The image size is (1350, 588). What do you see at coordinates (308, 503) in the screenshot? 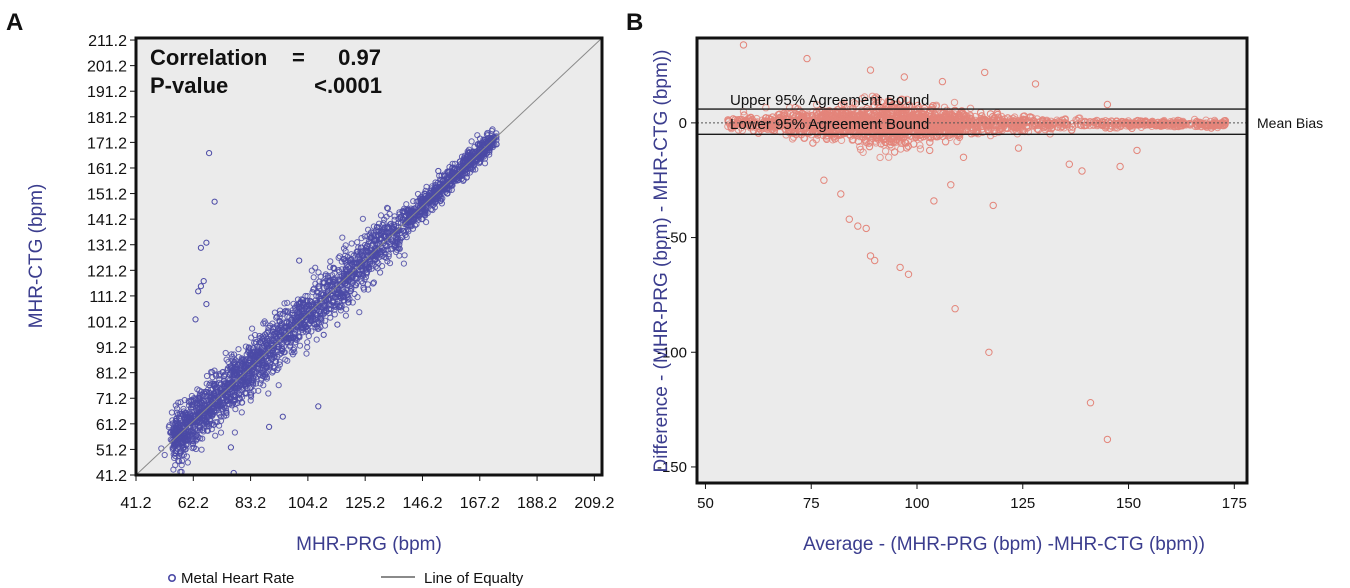
I see `x-tick-label: 104.2` at bounding box center [308, 503].